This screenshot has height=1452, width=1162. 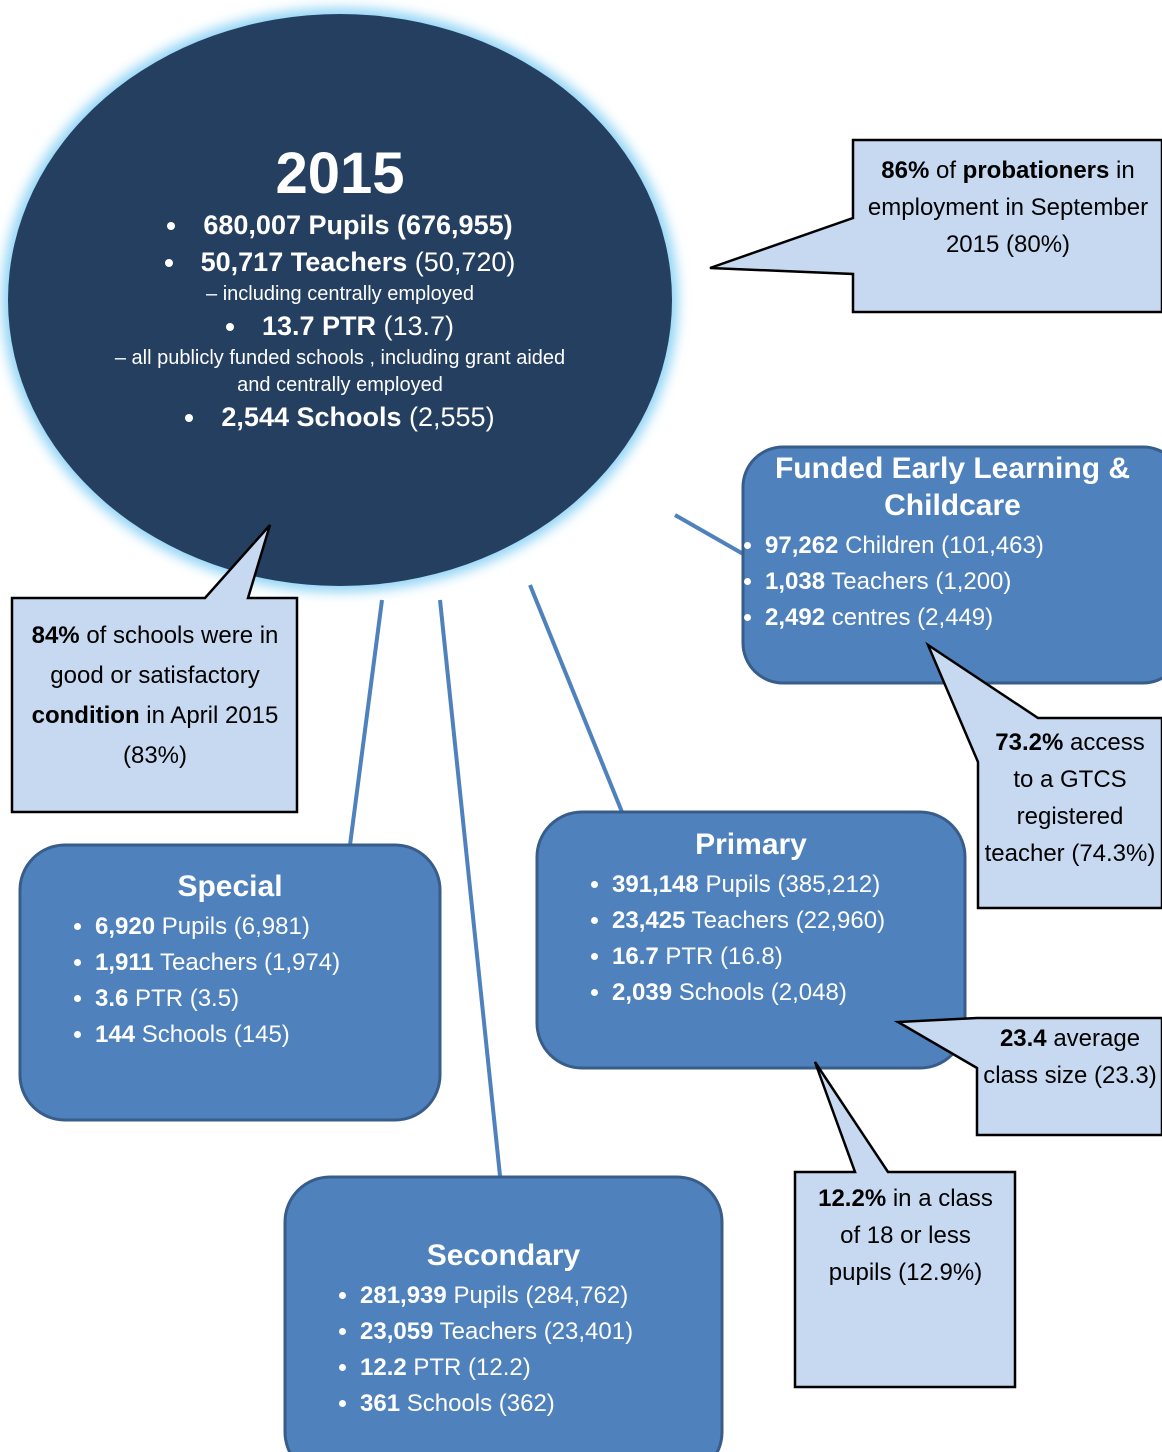 I want to click on callout-strong: 86%, so click(x=905, y=170).